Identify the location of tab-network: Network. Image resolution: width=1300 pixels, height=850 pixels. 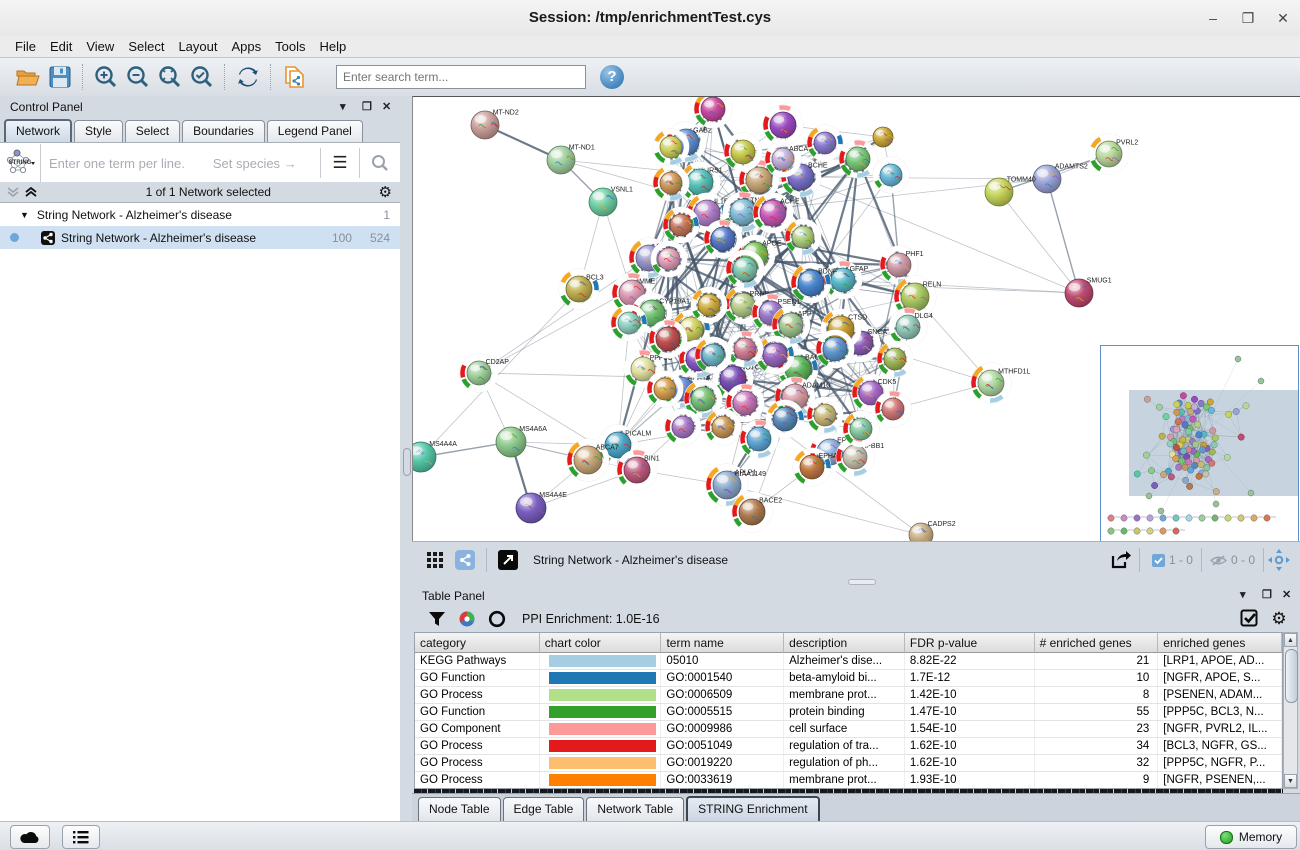
(38, 130).